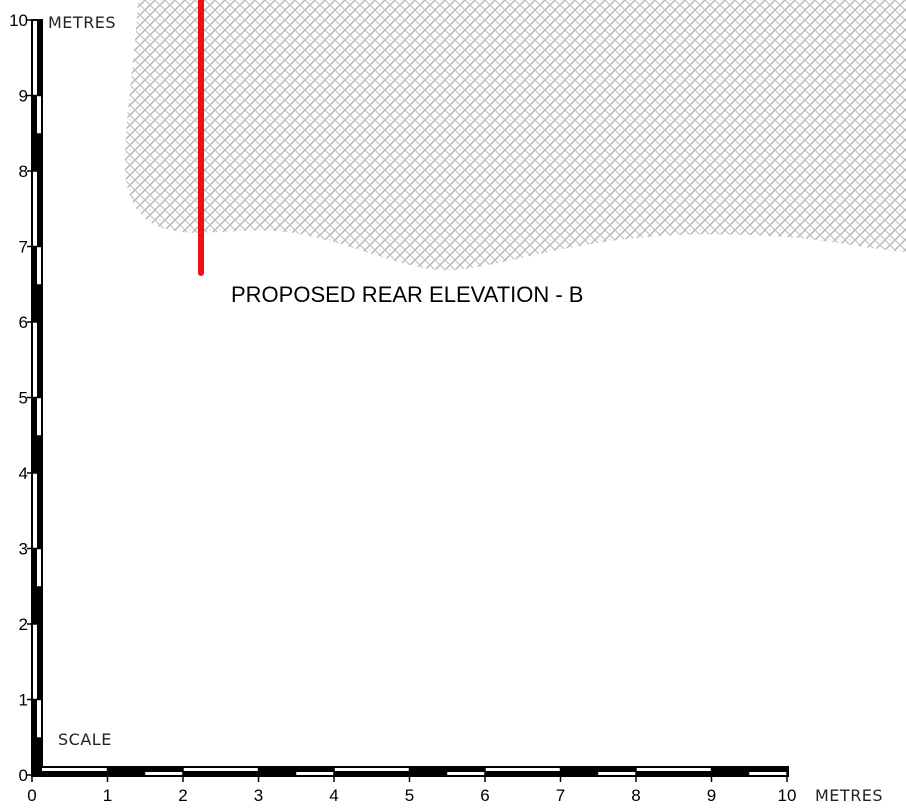 This screenshot has height=810, width=906. Describe the element at coordinates (23, 171) in the screenshot. I see `y-tick-label: 8` at that location.